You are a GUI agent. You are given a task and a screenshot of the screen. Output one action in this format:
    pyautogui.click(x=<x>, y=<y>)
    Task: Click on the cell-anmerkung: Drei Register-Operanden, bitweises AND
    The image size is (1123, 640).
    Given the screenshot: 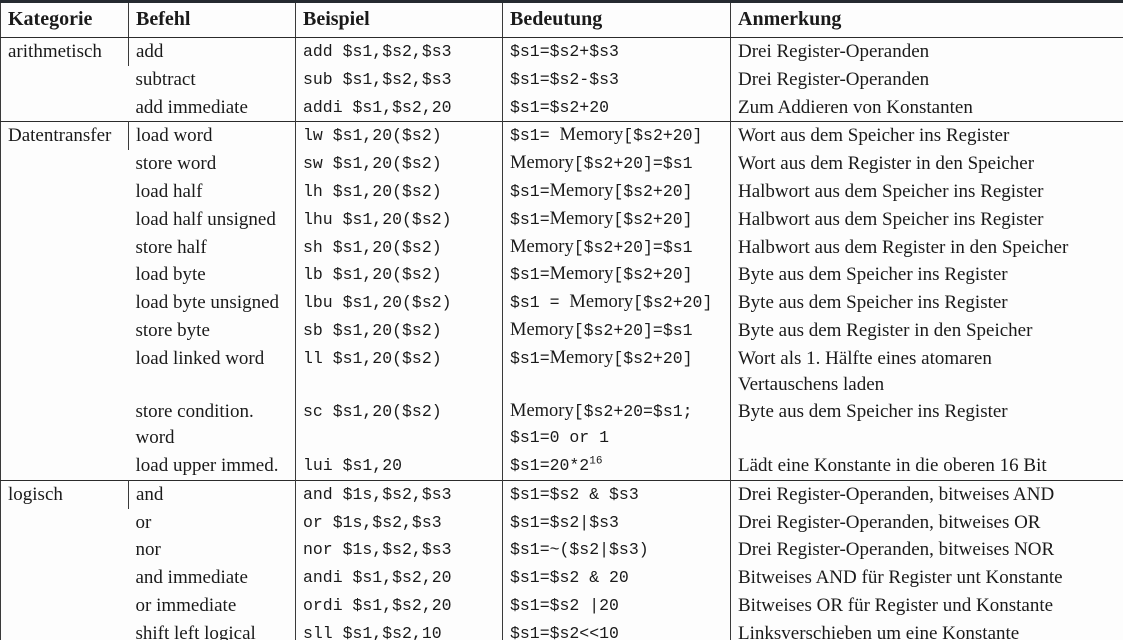 What is the action you would take?
    pyautogui.click(x=926, y=494)
    